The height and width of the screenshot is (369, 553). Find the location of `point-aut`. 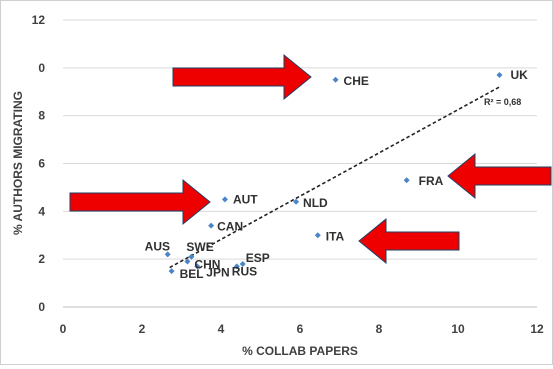

point-aut is located at coordinates (224, 199).